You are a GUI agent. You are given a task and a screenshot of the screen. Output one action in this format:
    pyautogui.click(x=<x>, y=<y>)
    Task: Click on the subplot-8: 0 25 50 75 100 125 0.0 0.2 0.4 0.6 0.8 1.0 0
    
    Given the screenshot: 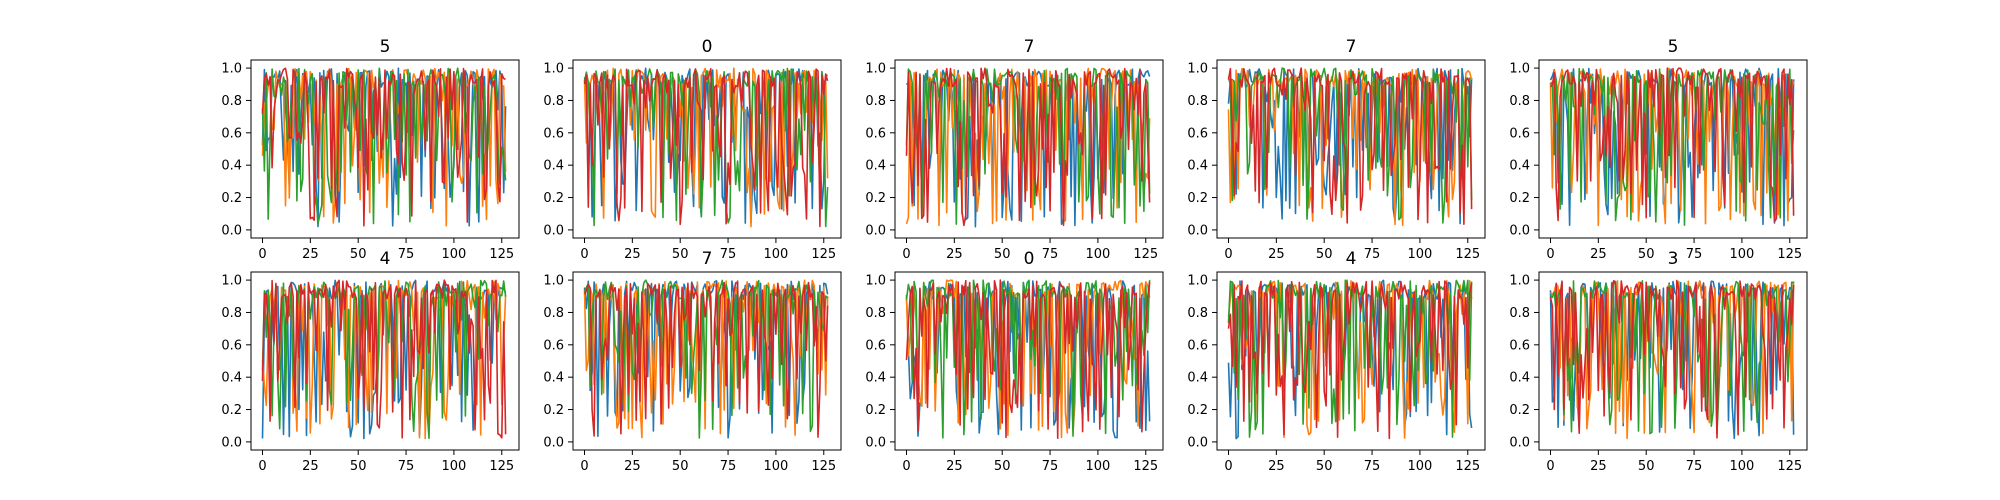 What is the action you would take?
    pyautogui.click(x=1014, y=361)
    